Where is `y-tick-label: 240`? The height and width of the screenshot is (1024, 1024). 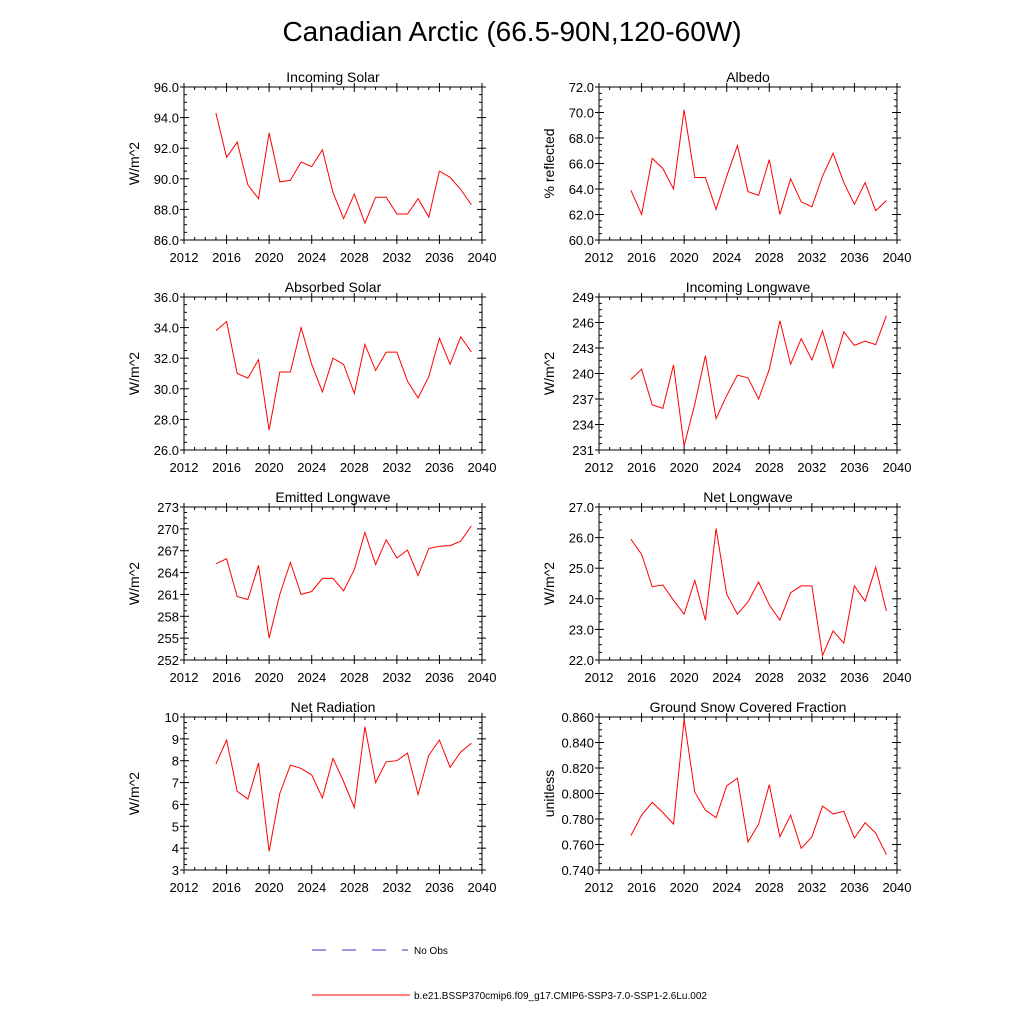
y-tick-label: 240 is located at coordinates (583, 374).